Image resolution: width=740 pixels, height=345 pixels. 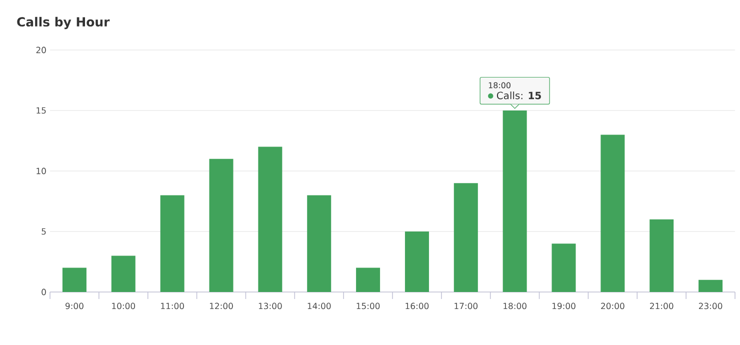 What do you see at coordinates (172, 306) in the screenshot?
I see `x-tick-label: 11:00` at bounding box center [172, 306].